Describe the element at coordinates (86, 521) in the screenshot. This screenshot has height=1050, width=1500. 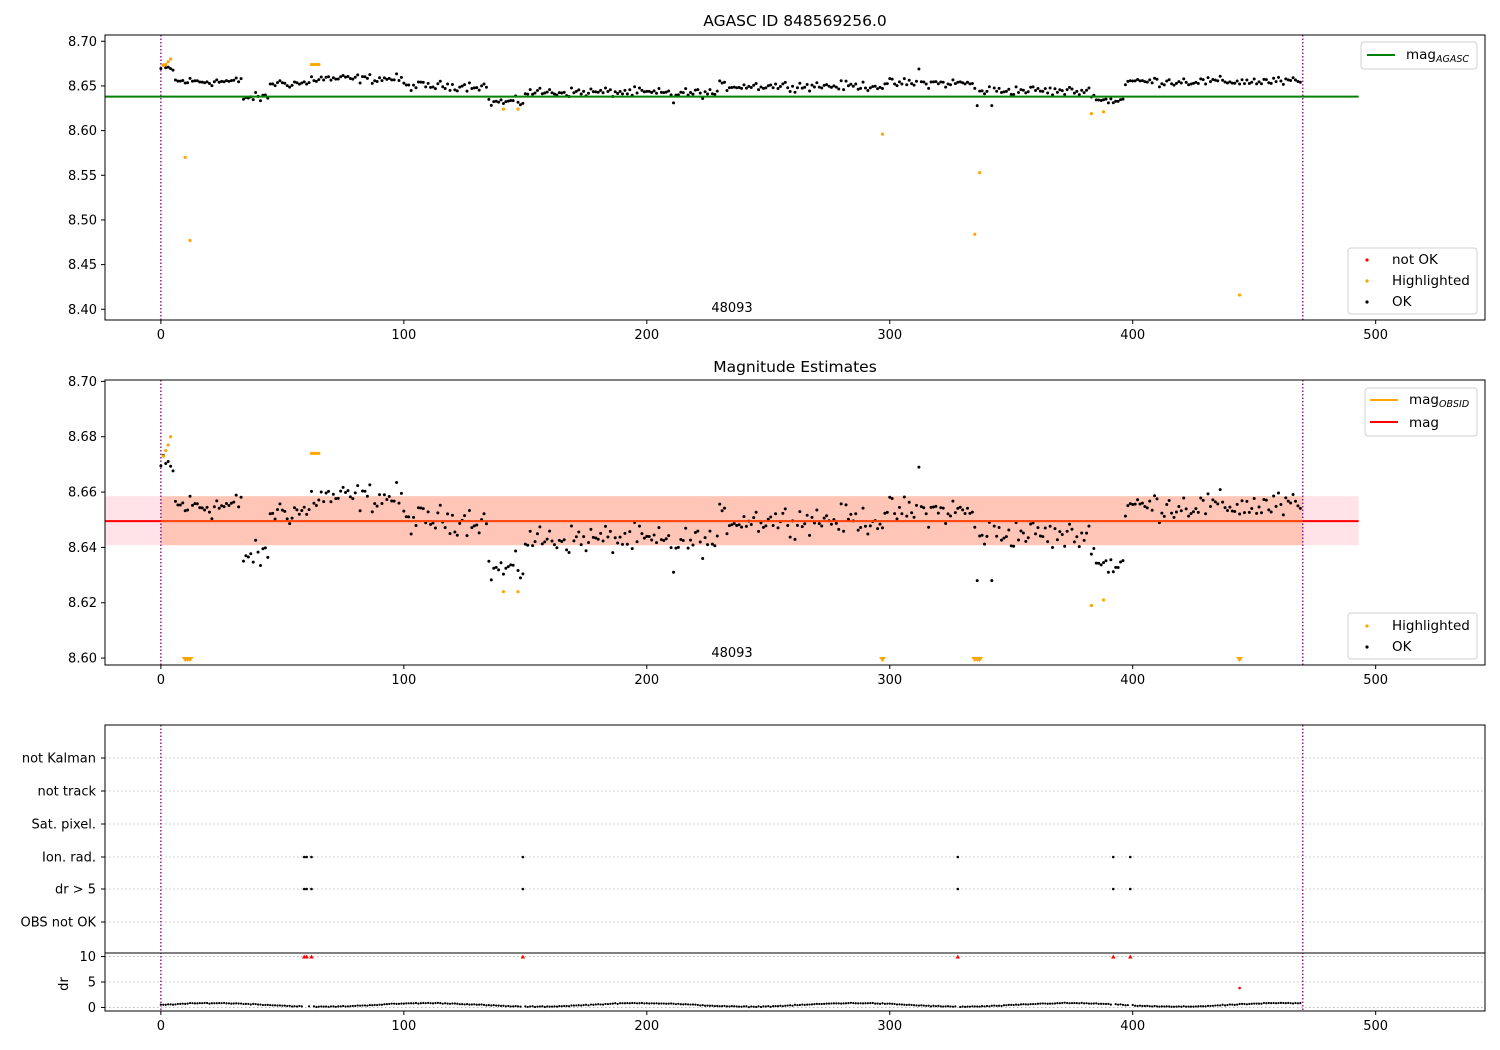
I see `panel2-y-axis: 8.60 8.62 8.64 8.66 8.68 8.70` at that location.